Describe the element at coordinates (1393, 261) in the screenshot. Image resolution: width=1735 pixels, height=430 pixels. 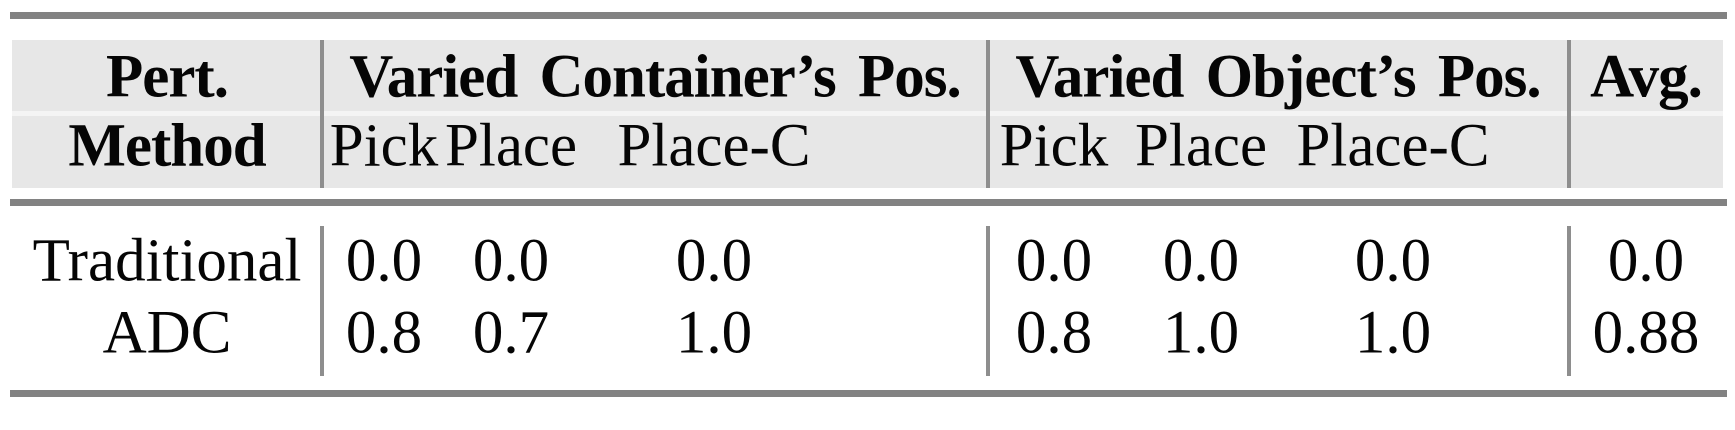
I see `cell-traditional-object-place-c: 0.0` at that location.